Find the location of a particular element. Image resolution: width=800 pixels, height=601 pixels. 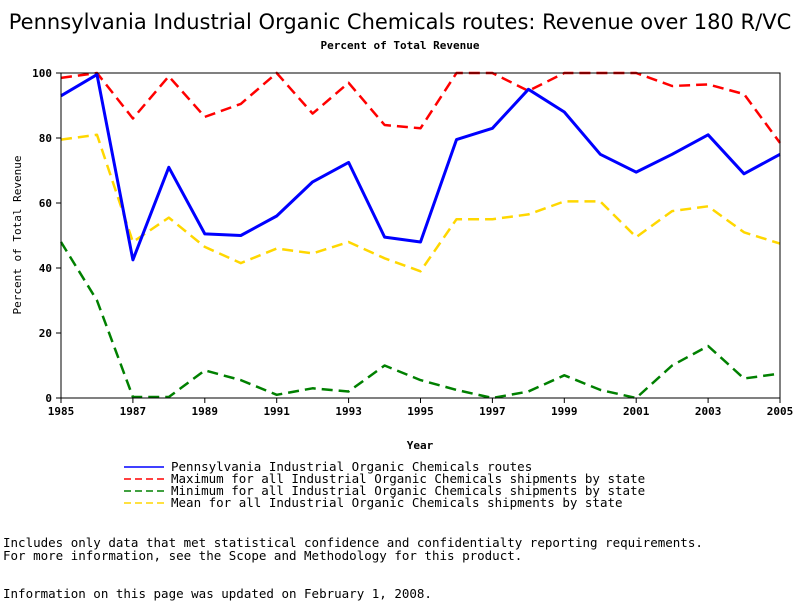

x-tick-label: 1999 is located at coordinates (564, 411).